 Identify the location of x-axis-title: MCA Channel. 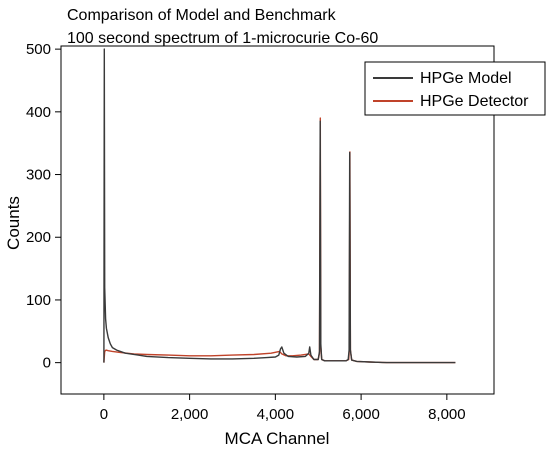
(277, 438).